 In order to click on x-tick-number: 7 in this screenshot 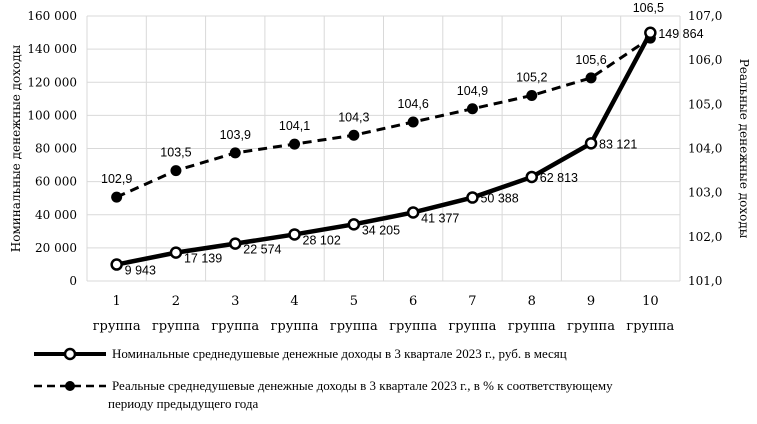, I will do `click(472, 301)`.